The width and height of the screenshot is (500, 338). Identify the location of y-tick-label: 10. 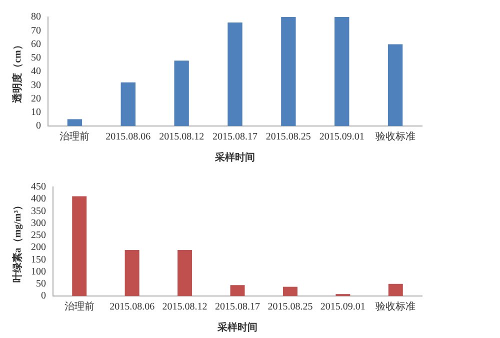
(36, 112).